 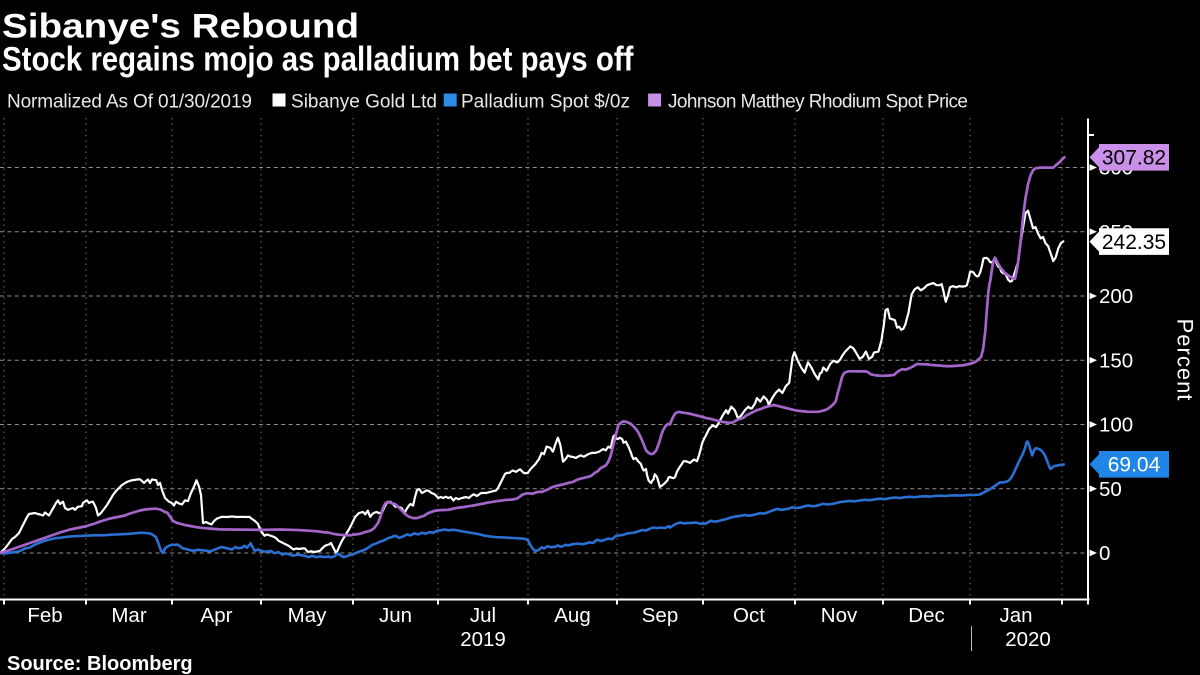 What do you see at coordinates (1134, 242) in the screenshot?
I see `svg-text: 242.35` at bounding box center [1134, 242].